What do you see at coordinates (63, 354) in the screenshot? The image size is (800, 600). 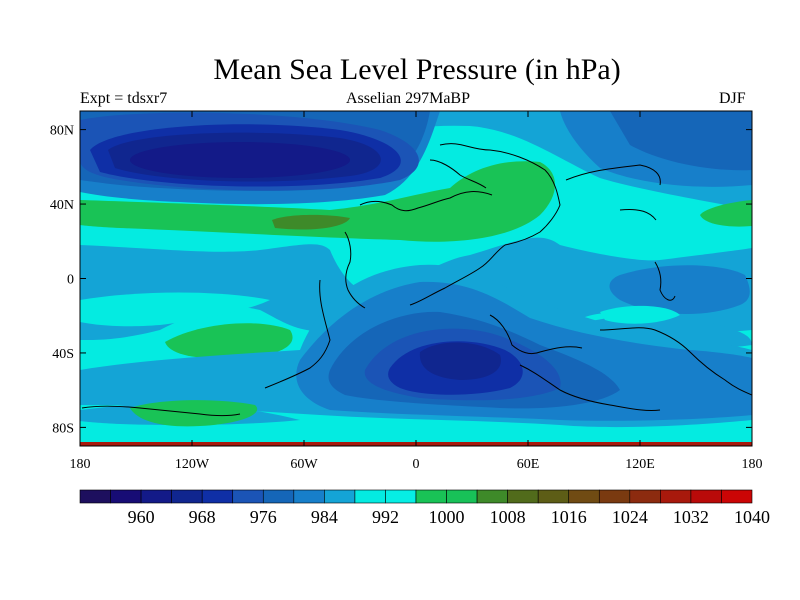 I see `lat-tick-label: 40S` at bounding box center [63, 354].